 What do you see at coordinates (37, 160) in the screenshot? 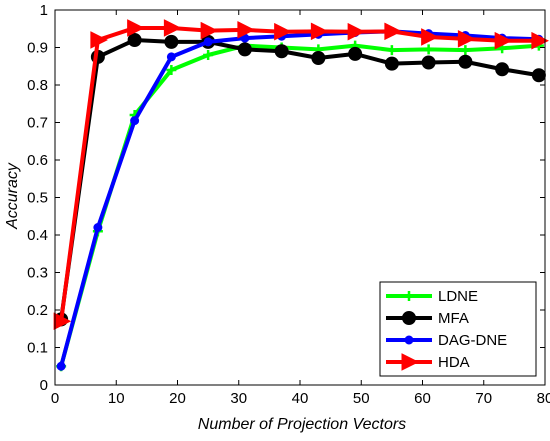
I see `y-tick-label: 0.6` at bounding box center [37, 160].